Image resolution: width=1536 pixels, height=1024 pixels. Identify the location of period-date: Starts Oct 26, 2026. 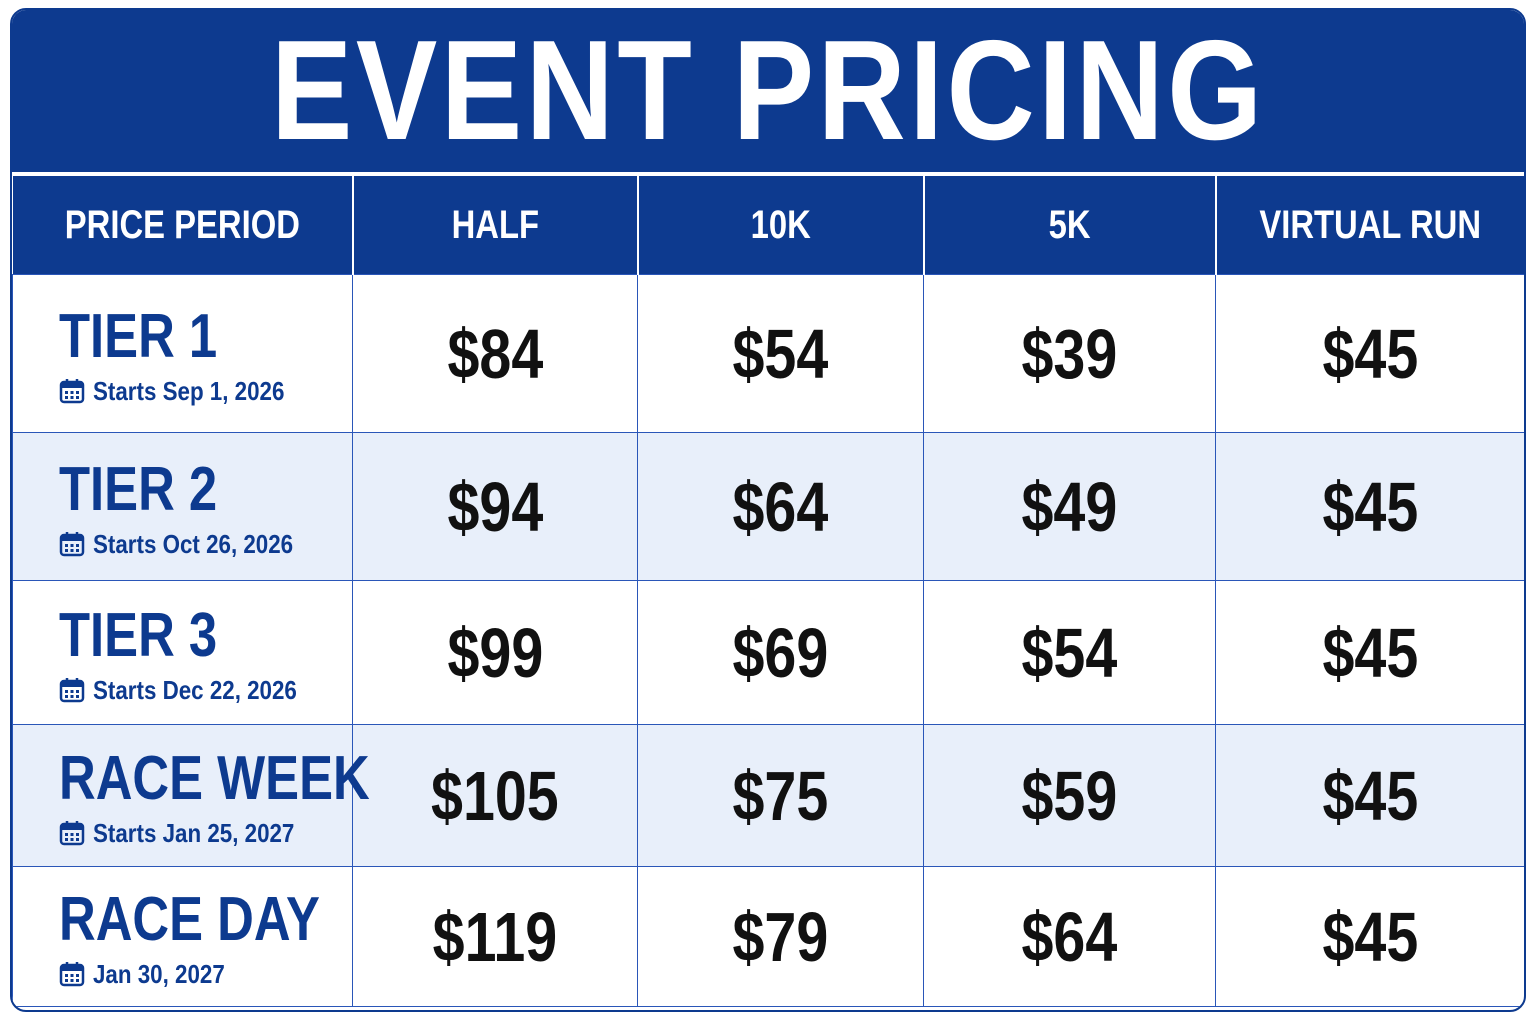
(205, 544).